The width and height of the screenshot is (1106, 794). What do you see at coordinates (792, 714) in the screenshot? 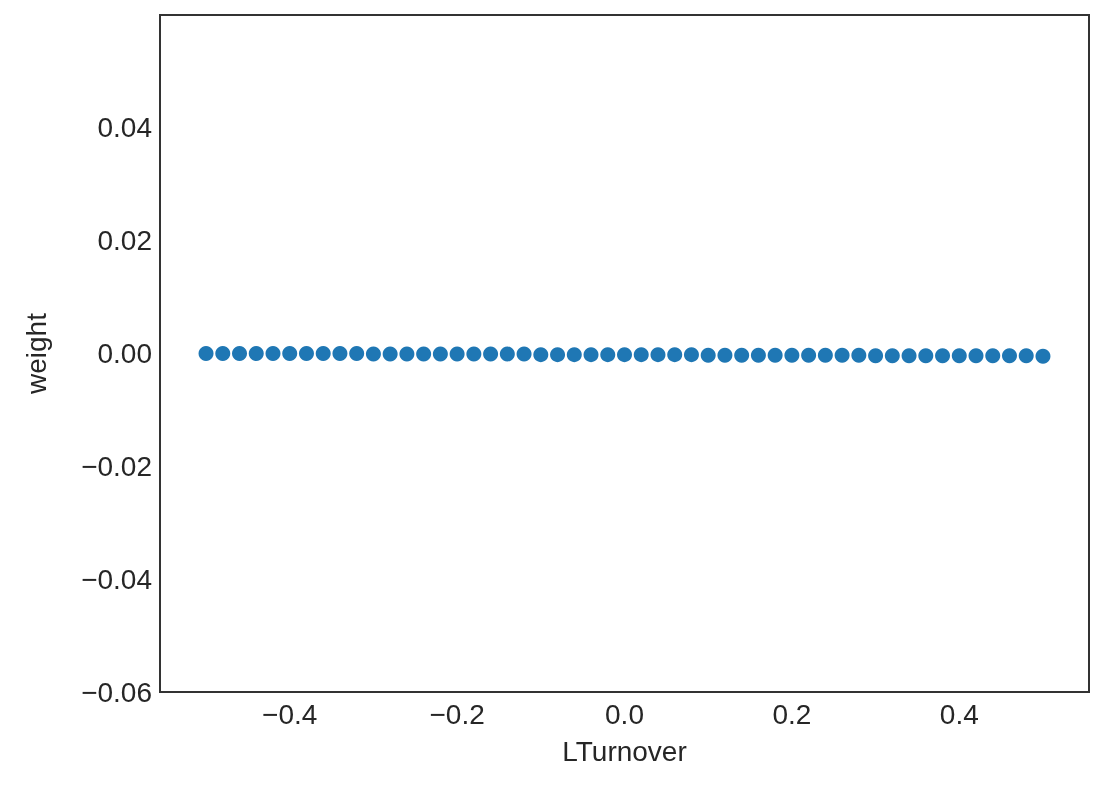
I see `x-tick-label: 0.2` at bounding box center [792, 714].